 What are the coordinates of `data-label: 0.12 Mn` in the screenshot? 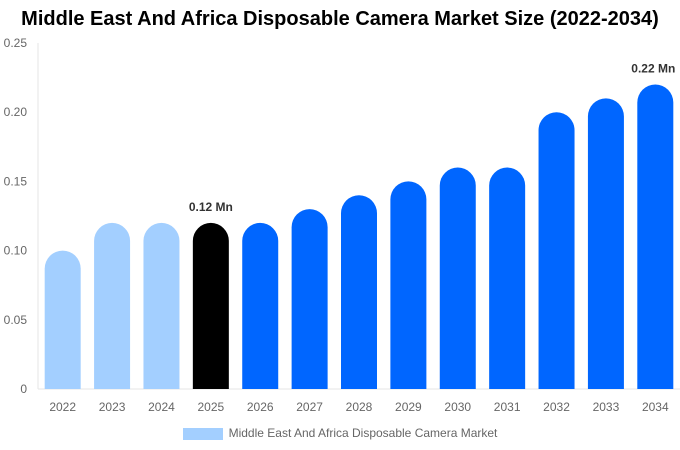 It's located at (211, 207).